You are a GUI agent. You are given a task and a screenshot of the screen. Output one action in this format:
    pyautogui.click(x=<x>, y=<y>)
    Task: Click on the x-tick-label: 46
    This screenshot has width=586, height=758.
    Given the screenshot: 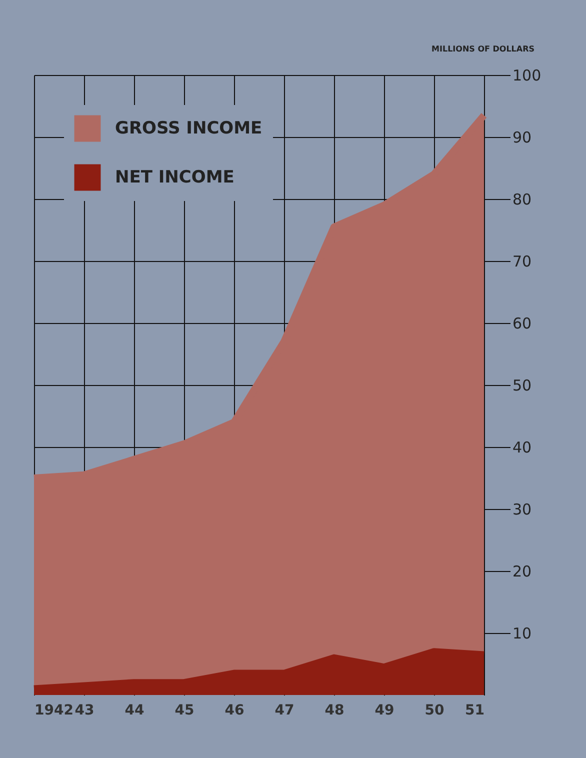 What is the action you would take?
    pyautogui.click(x=234, y=710)
    